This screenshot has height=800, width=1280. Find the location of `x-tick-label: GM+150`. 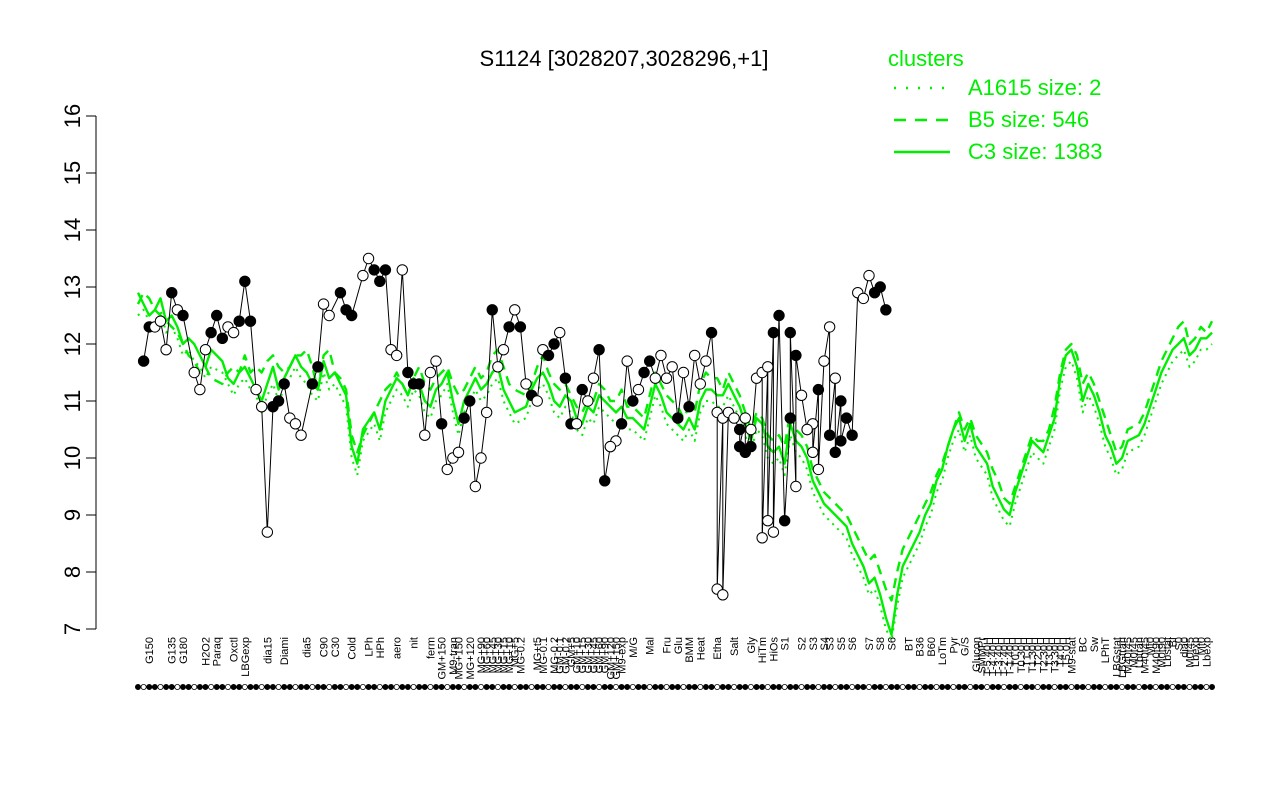

x-tick-label: GM+150 is located at coordinates (443, 658).